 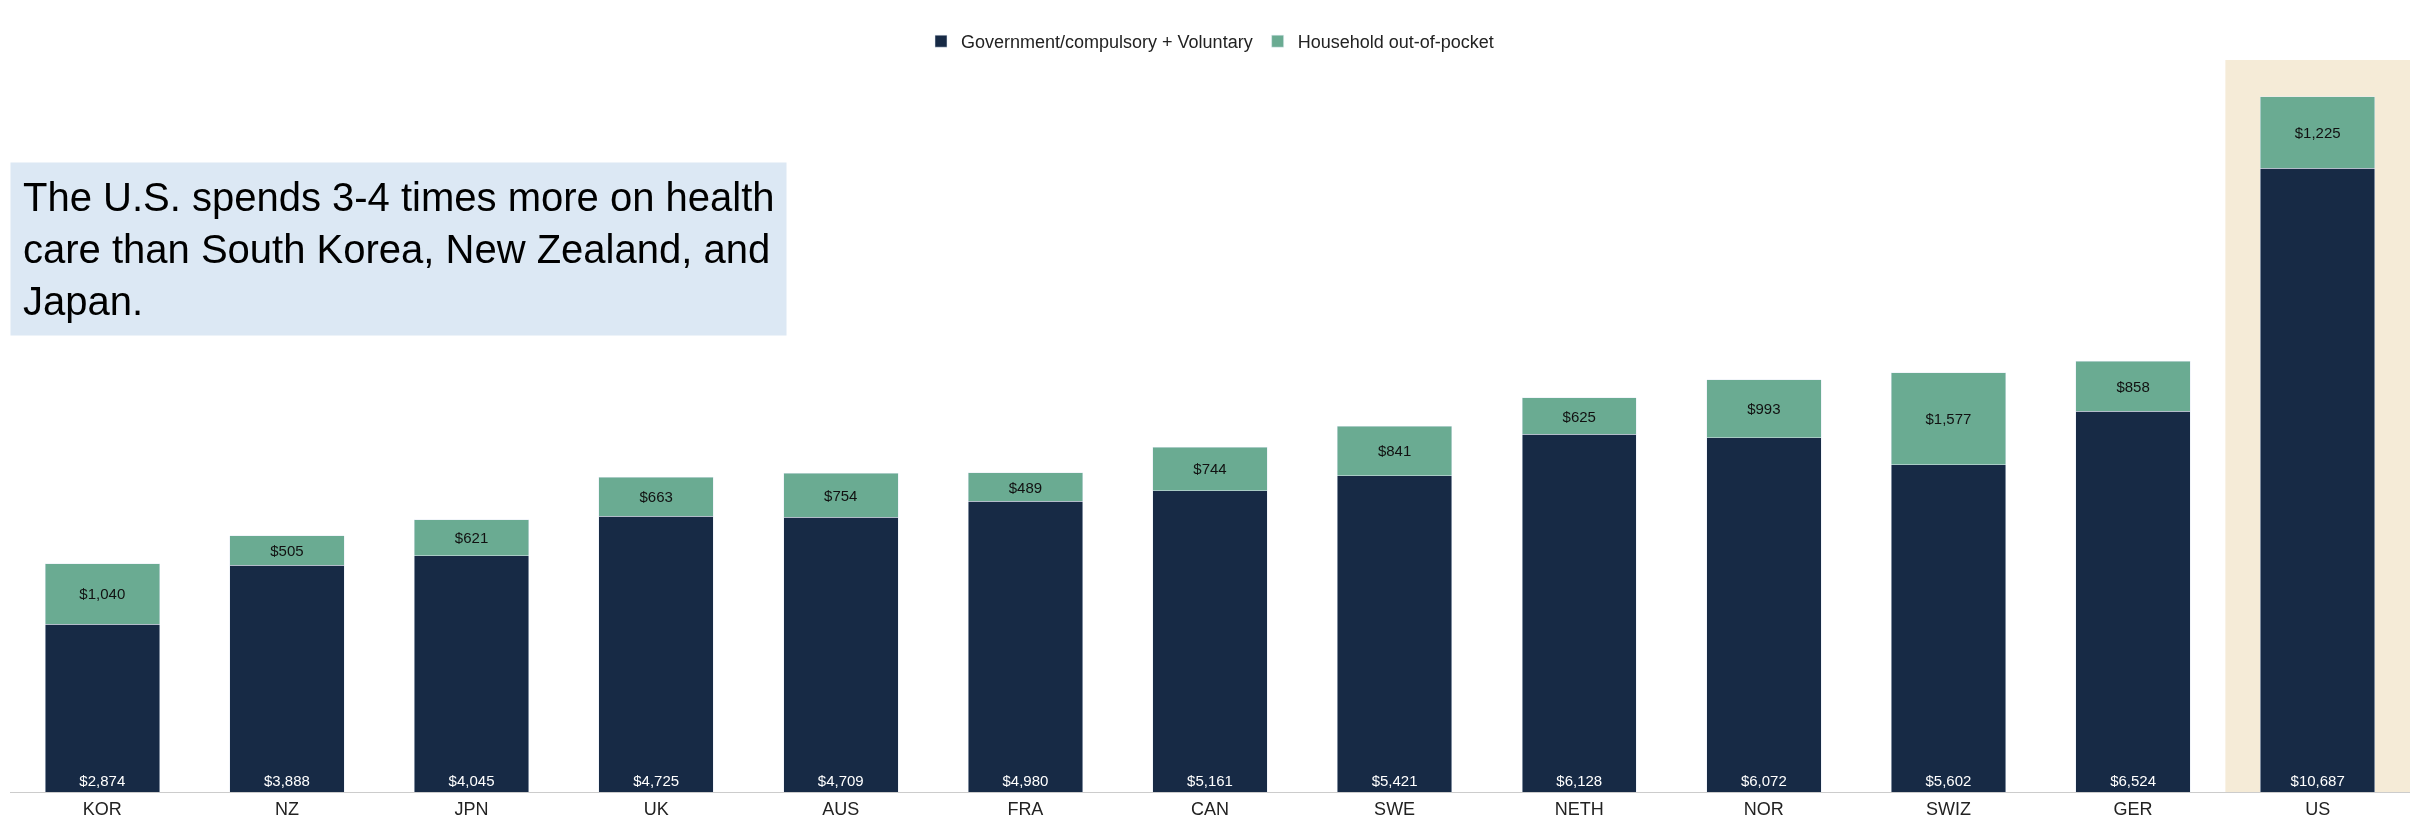 What do you see at coordinates (471, 808) in the screenshot?
I see `x-tick-label: JPN` at bounding box center [471, 808].